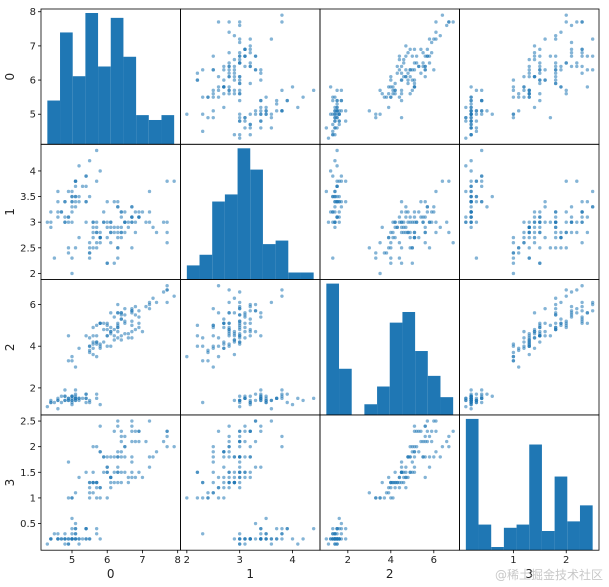 The image size is (609, 587). What do you see at coordinates (33, 46) in the screenshot?
I see `y-tick-label-0-7: 7` at bounding box center [33, 46].